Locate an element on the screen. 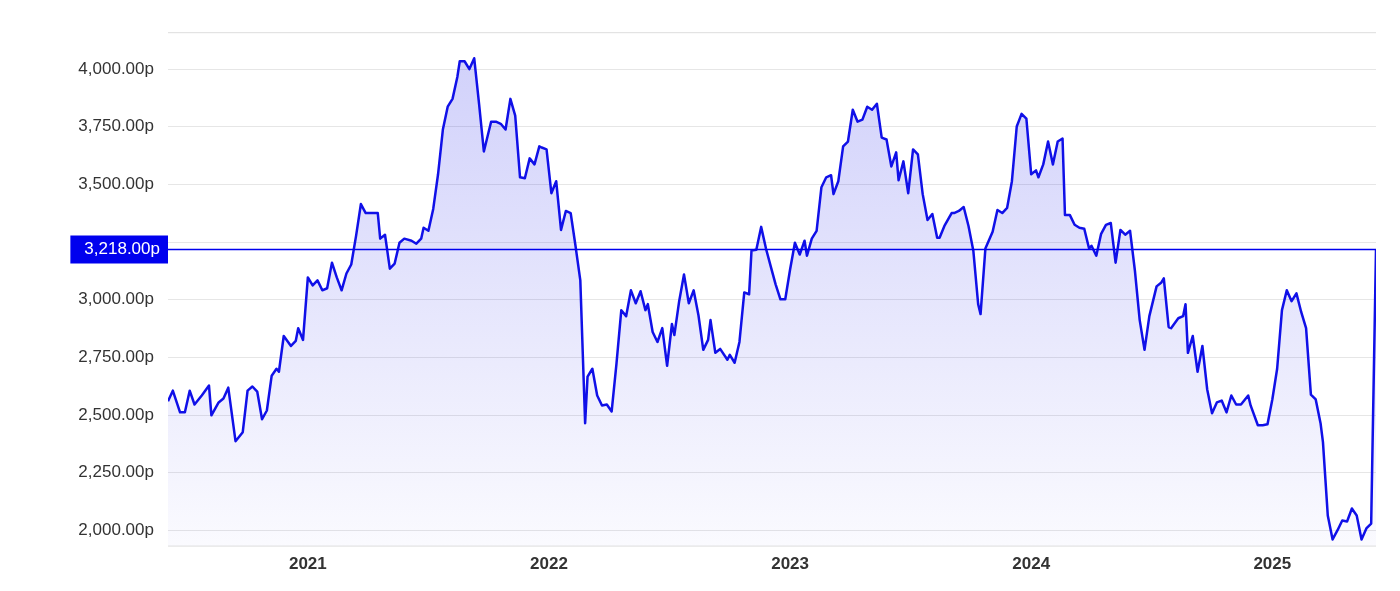 The width and height of the screenshot is (1400, 591). x-tick-label: 2025 is located at coordinates (1272, 564).